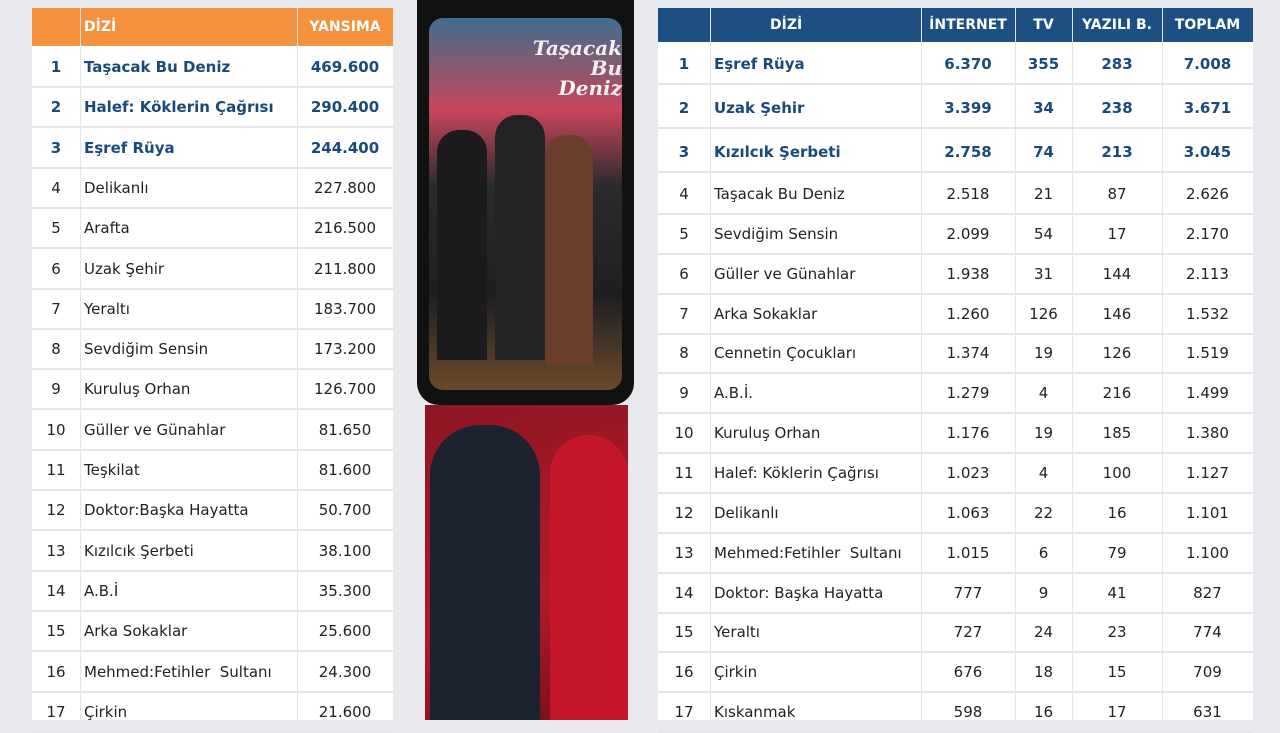 This screenshot has height=733, width=1280. I want to click on cell: 15, so click(1117, 672).